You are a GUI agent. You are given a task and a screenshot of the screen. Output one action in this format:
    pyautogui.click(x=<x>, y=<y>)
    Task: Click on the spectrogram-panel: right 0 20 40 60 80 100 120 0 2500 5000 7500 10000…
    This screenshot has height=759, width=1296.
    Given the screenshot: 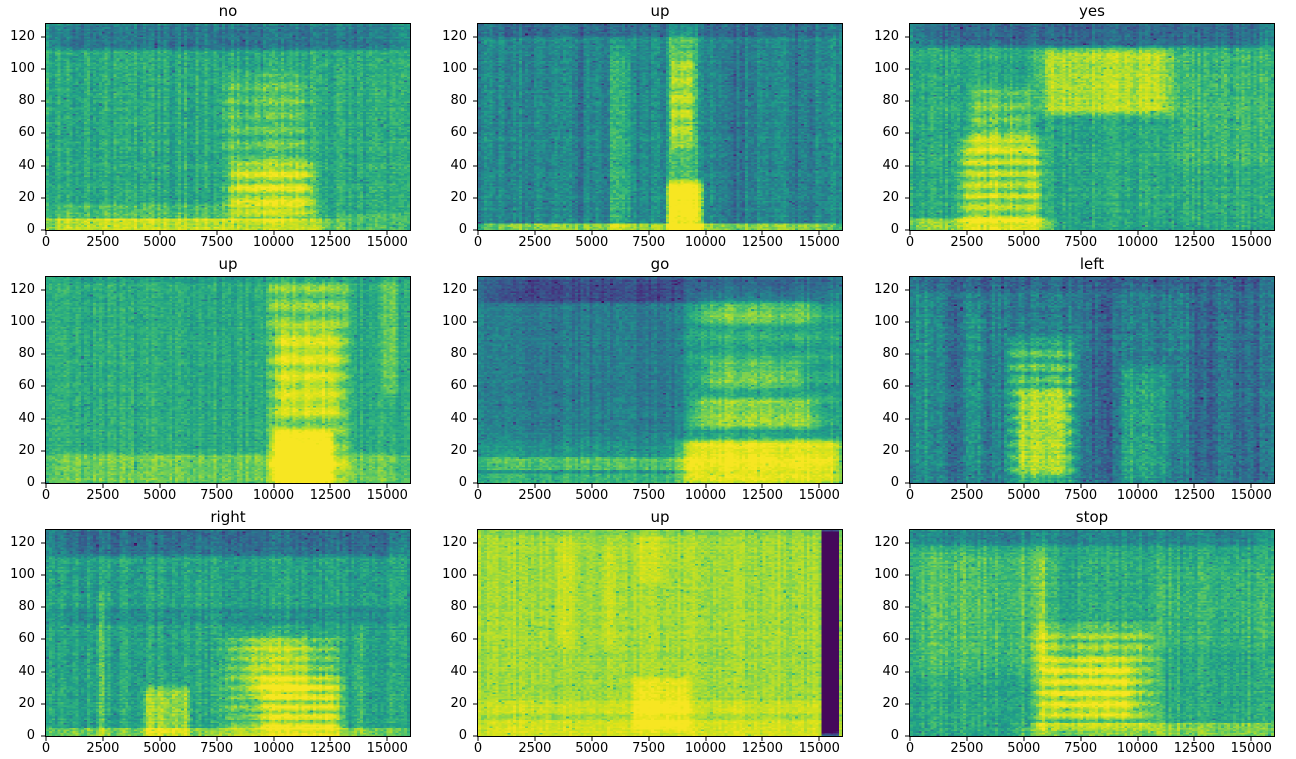 What is the action you would take?
    pyautogui.click(x=216, y=632)
    